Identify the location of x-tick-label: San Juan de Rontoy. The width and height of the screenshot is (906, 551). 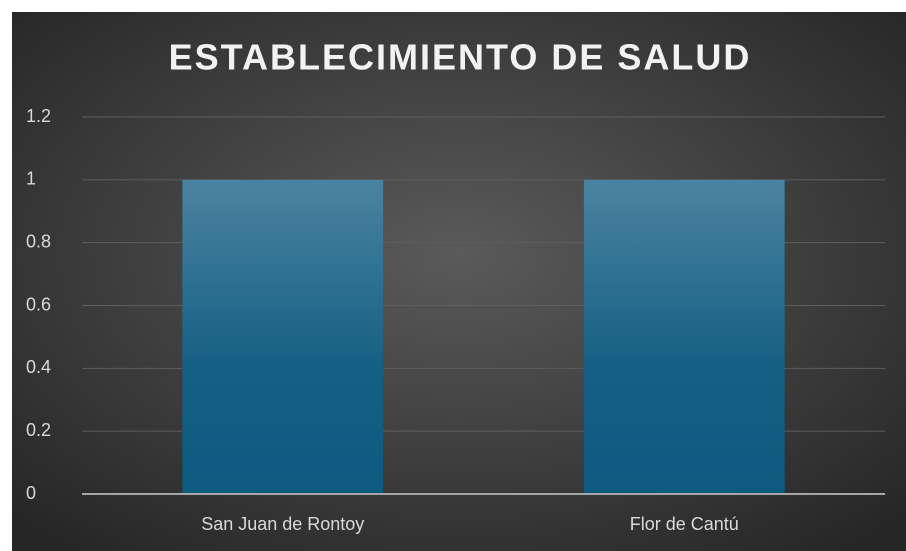
(282, 524).